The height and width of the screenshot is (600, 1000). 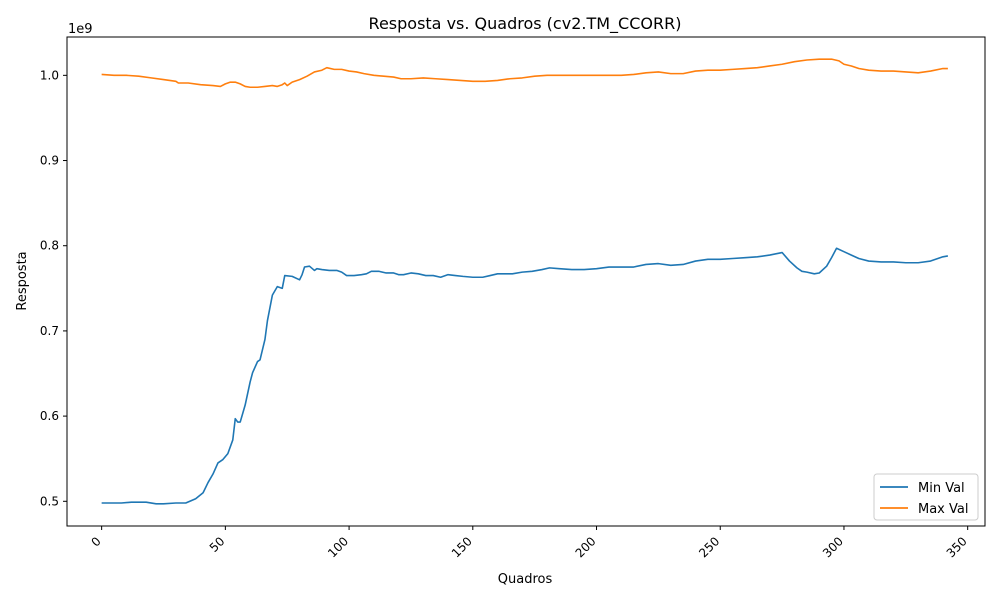 I want to click on y-axis-scale-label: 1e9, so click(x=80, y=29).